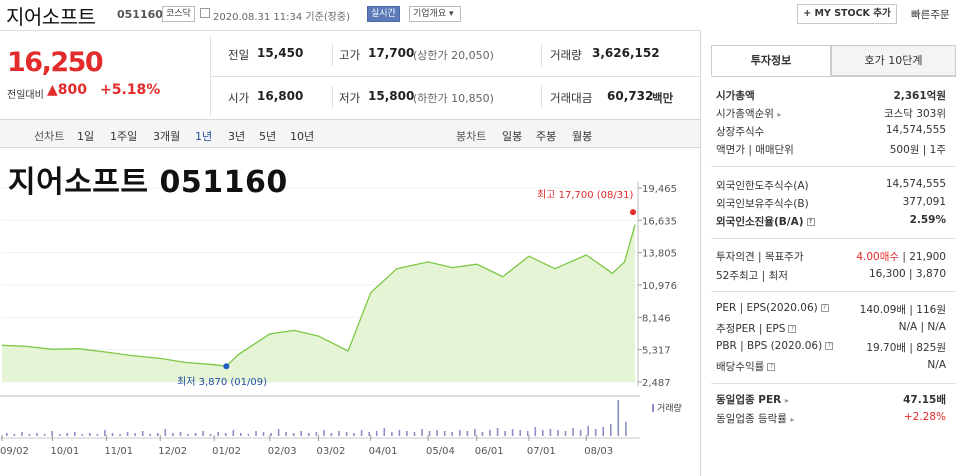 This screenshot has width=964, height=476. What do you see at coordinates (735, 96) in the screenshot?
I see `row-label: 시가총액` at bounding box center [735, 96].